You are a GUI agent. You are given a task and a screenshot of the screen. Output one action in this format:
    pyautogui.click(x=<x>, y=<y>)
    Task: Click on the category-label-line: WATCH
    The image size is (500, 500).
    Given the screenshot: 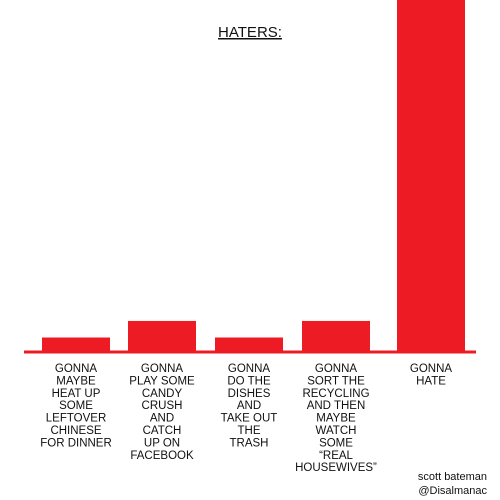 What is the action you would take?
    pyautogui.click(x=336, y=431)
    